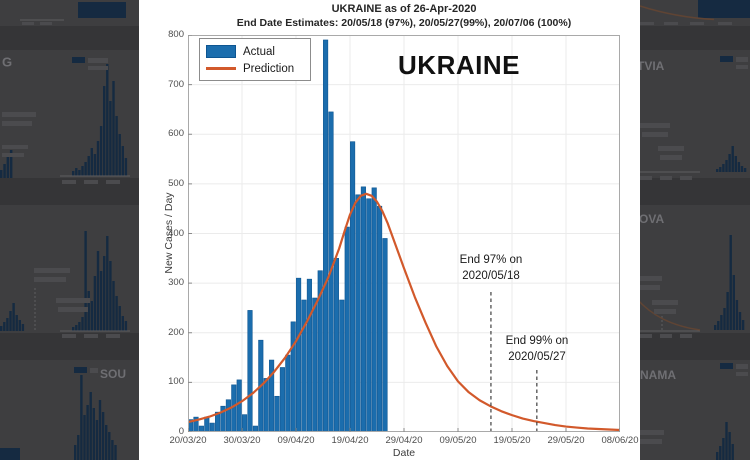 This screenshot has height=460, width=750. I want to click on x-tick-label: 08/06/20, so click(620, 440).